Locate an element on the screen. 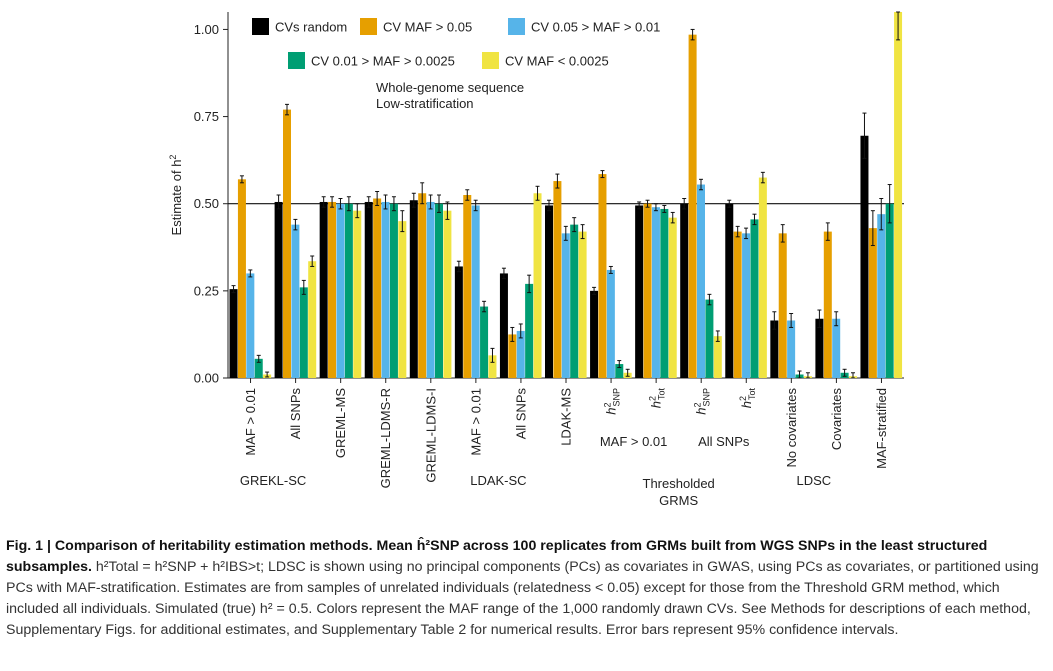  legend-label-2: CV MAF > 0.05 is located at coordinates (427, 27).